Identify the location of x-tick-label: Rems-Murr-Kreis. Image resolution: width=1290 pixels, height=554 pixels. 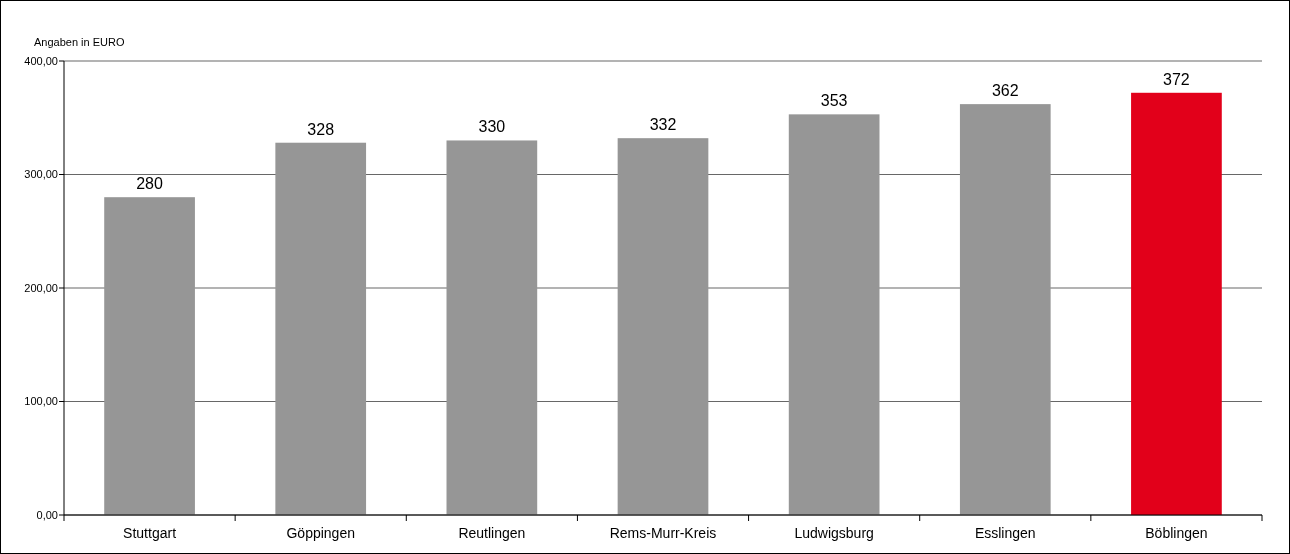
(663, 533).